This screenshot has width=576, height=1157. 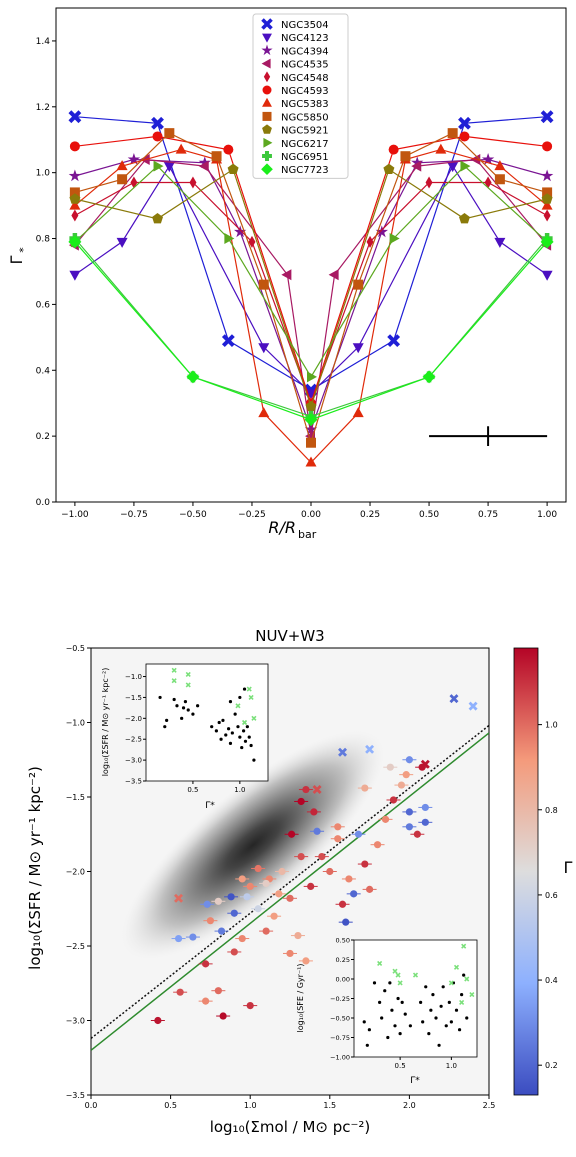 What do you see at coordinates (415, 1081) in the screenshot?
I see `inset-sfe-xlabel: Γ*` at bounding box center [415, 1081].